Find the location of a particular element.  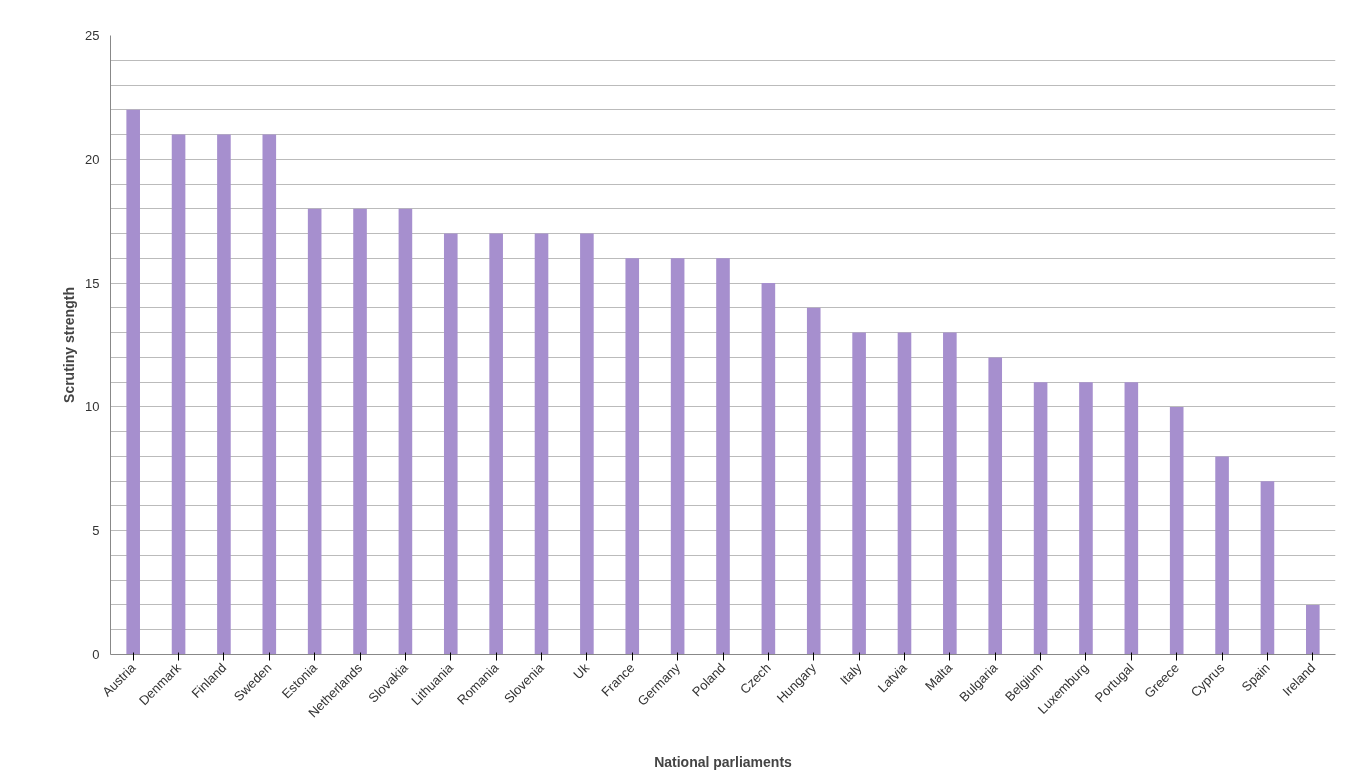

x-tick-label: Italy is located at coordinates (850, 673).